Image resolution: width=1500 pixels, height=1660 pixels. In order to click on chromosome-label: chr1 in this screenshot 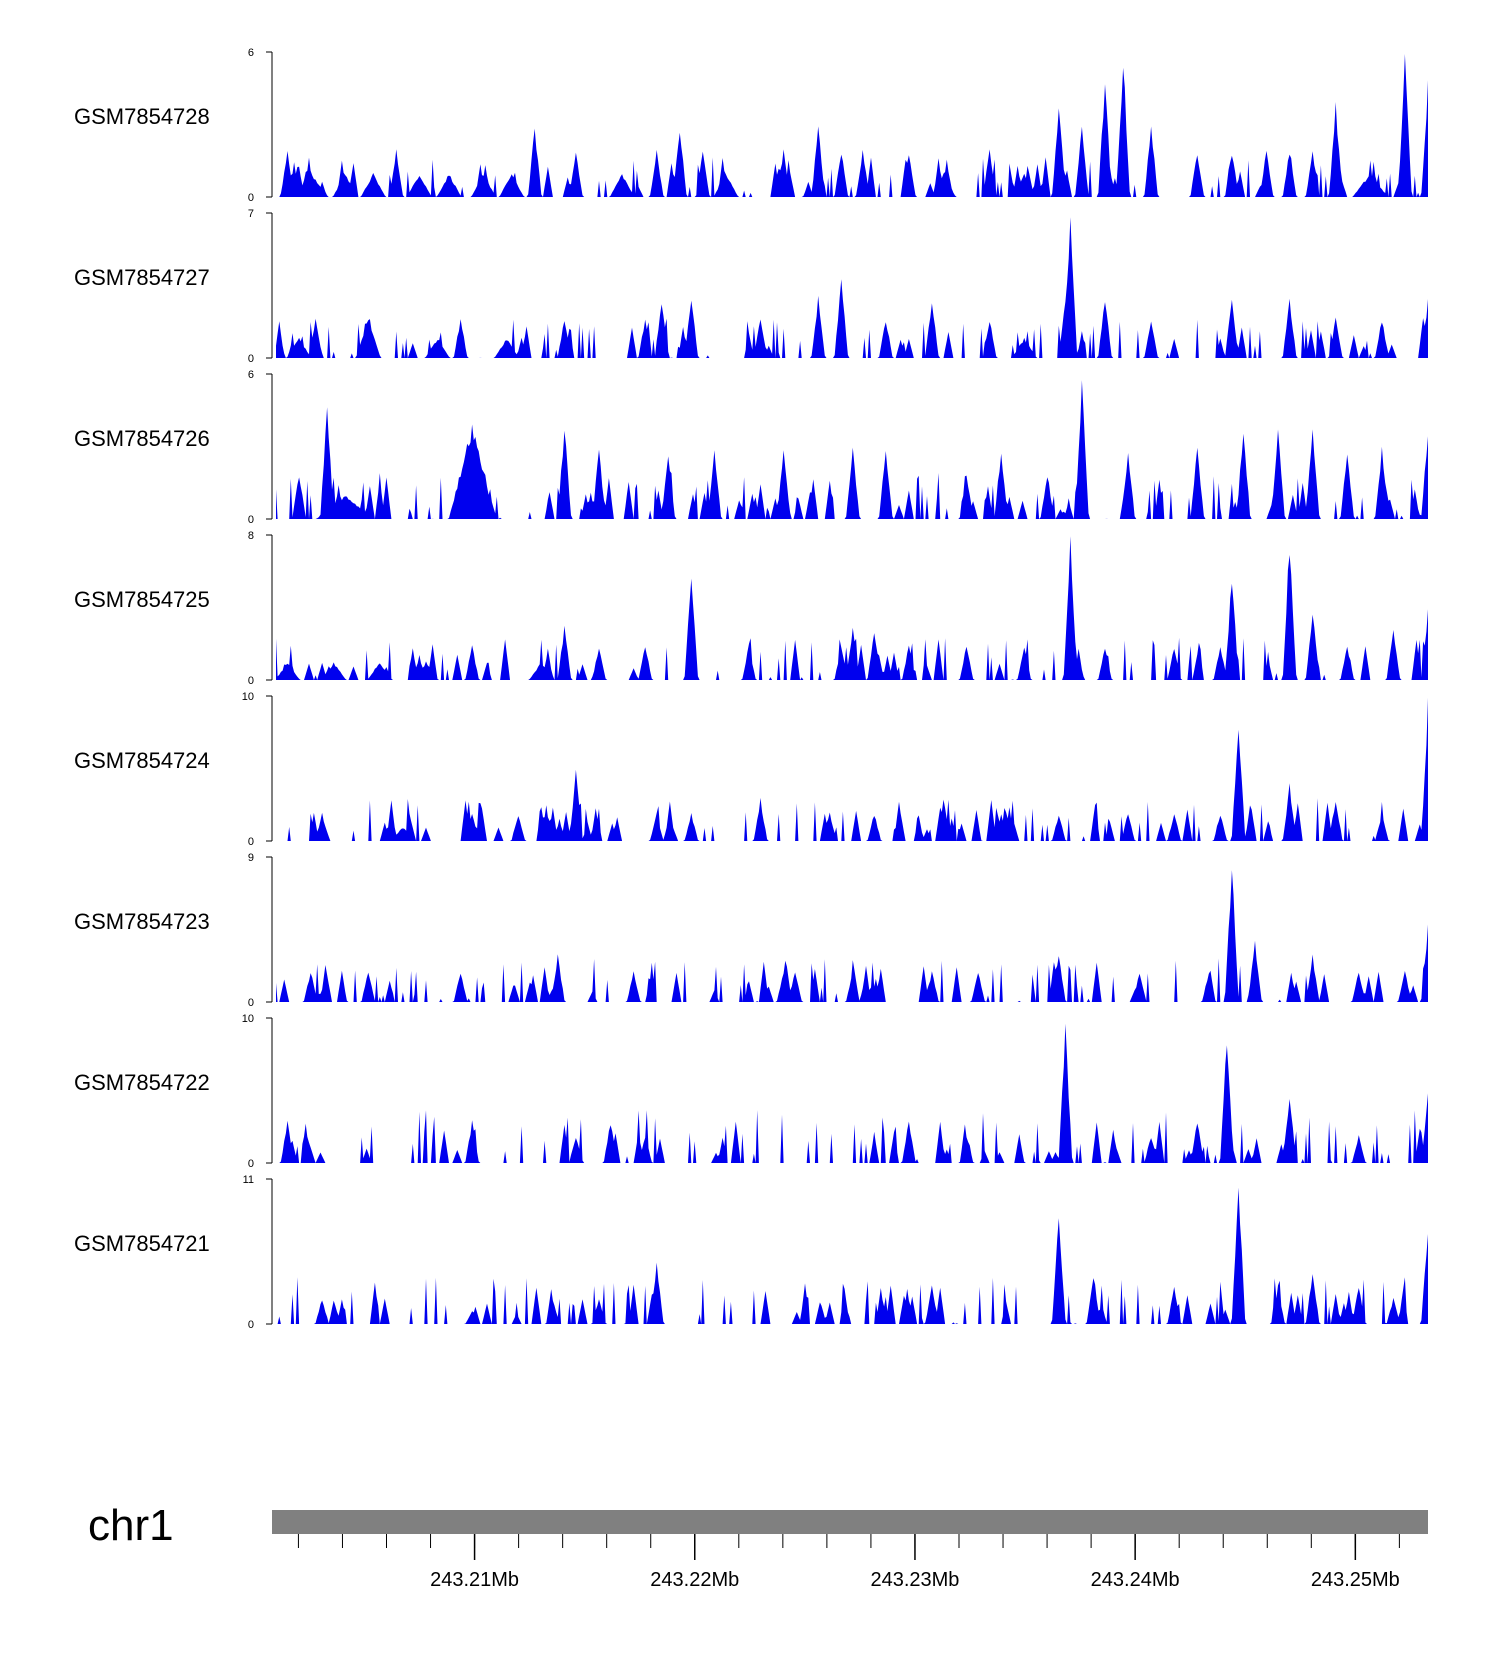, I will do `click(131, 1525)`.